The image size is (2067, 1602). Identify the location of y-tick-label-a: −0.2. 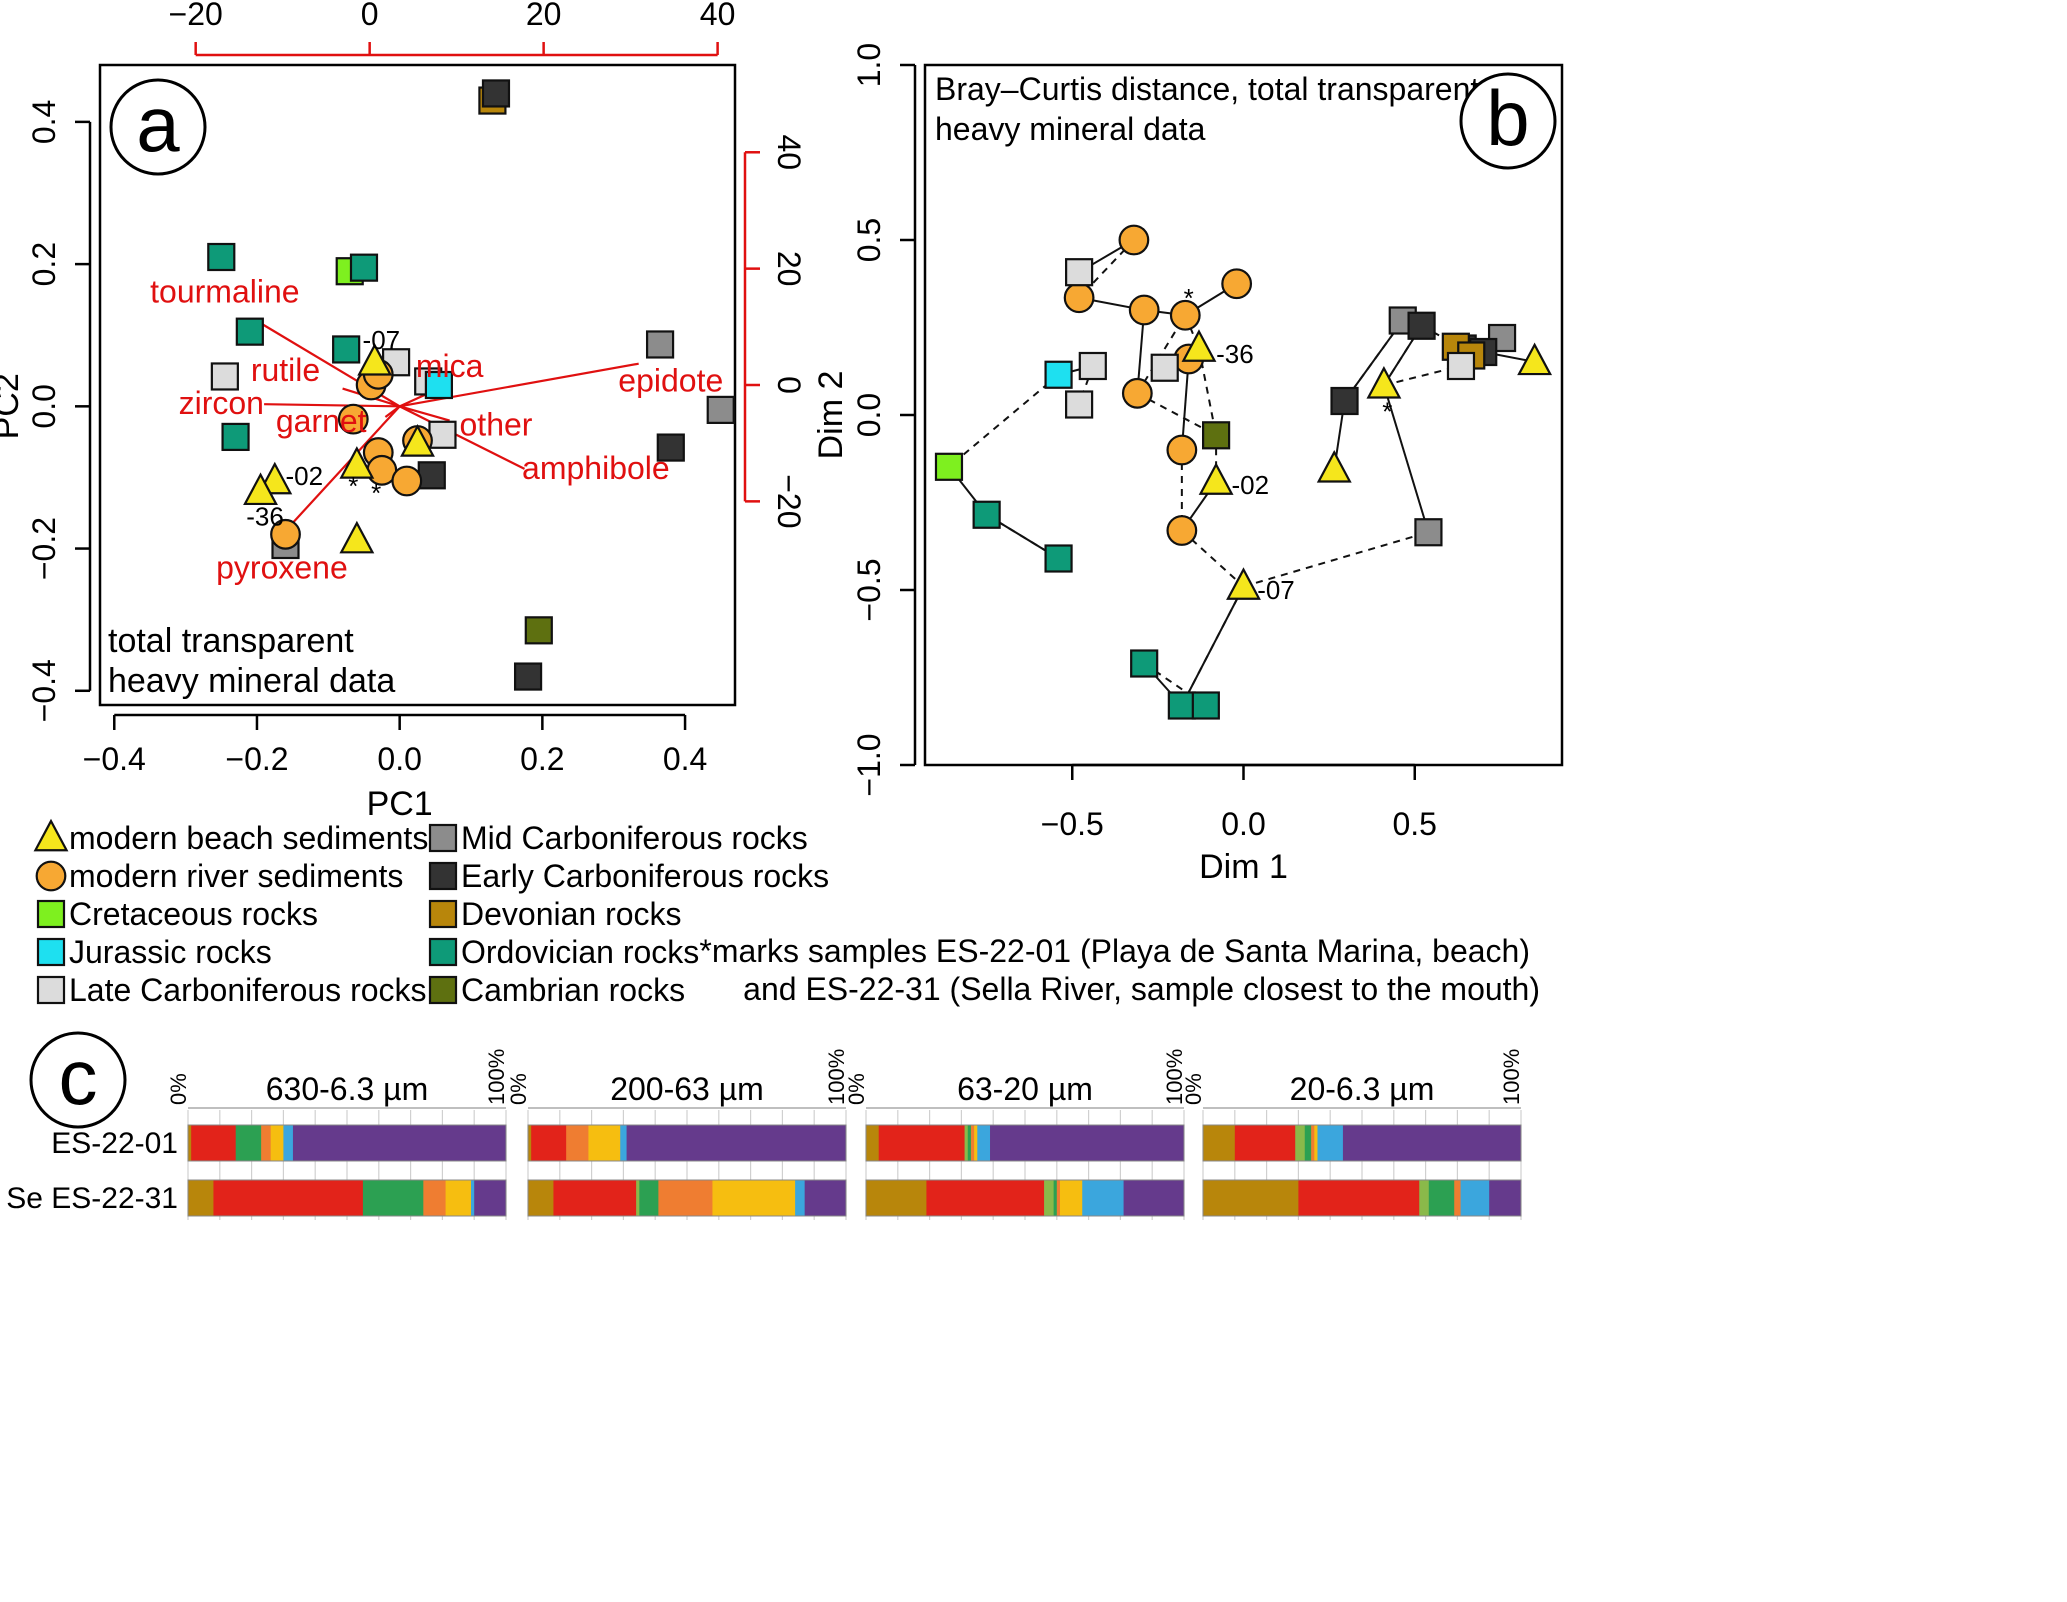
(44, 548).